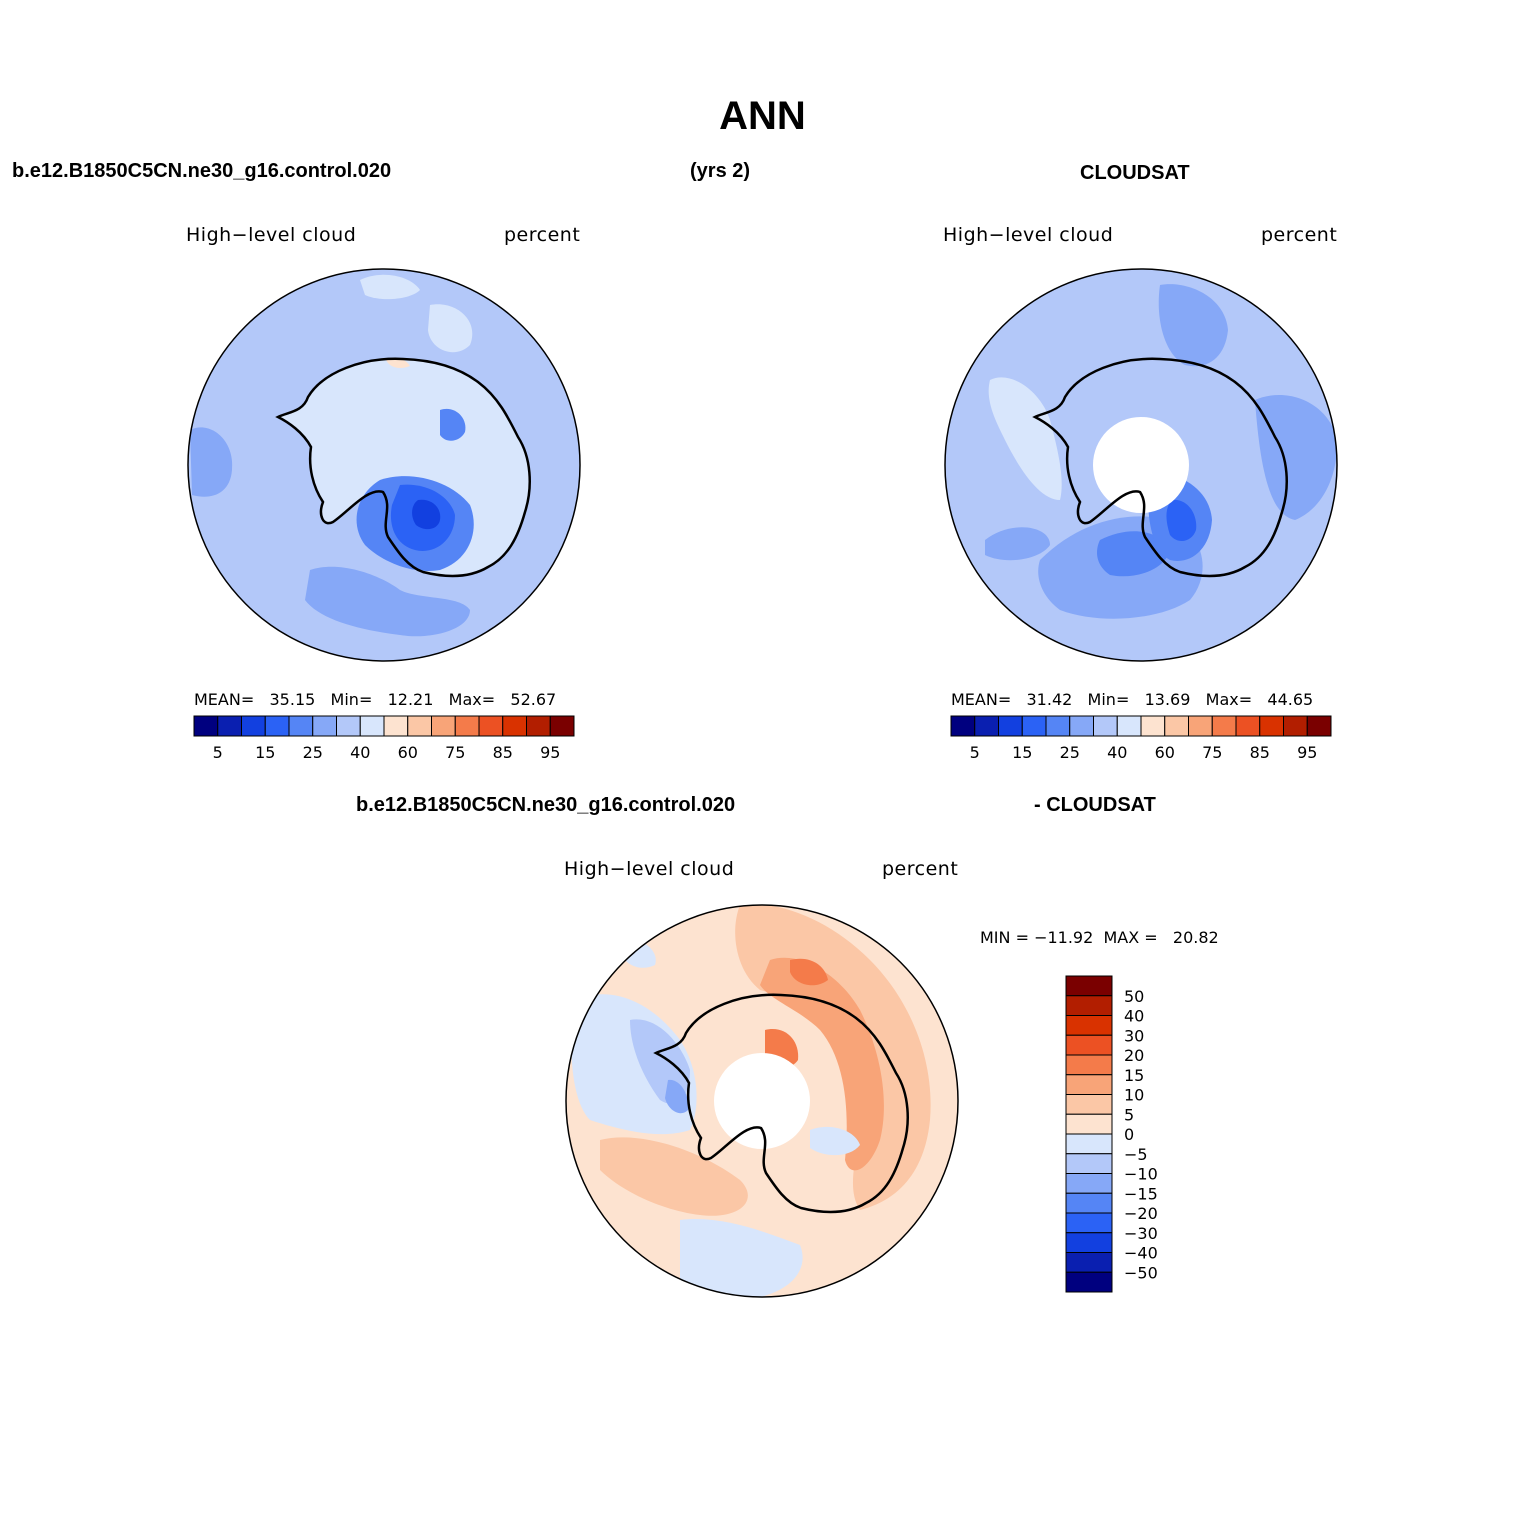 The image size is (1525, 1525). I want to click on panel3-colorbar-tick-label: −30, so click(1141, 1233).